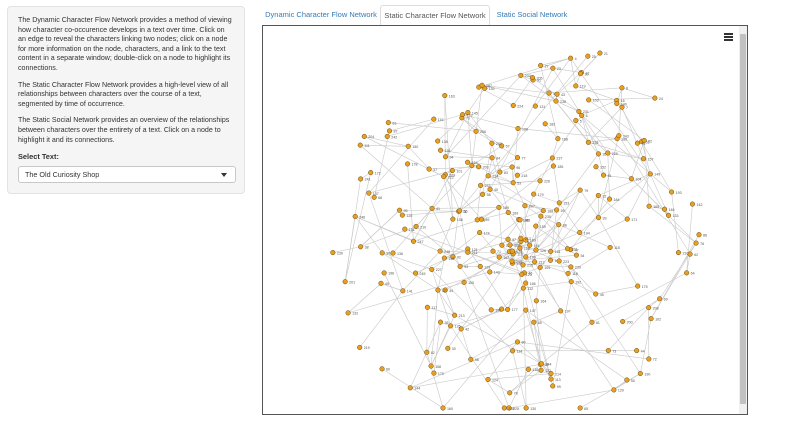  Describe the element at coordinates (652, 206) in the screenshot. I see `network-node: 165` at that location.